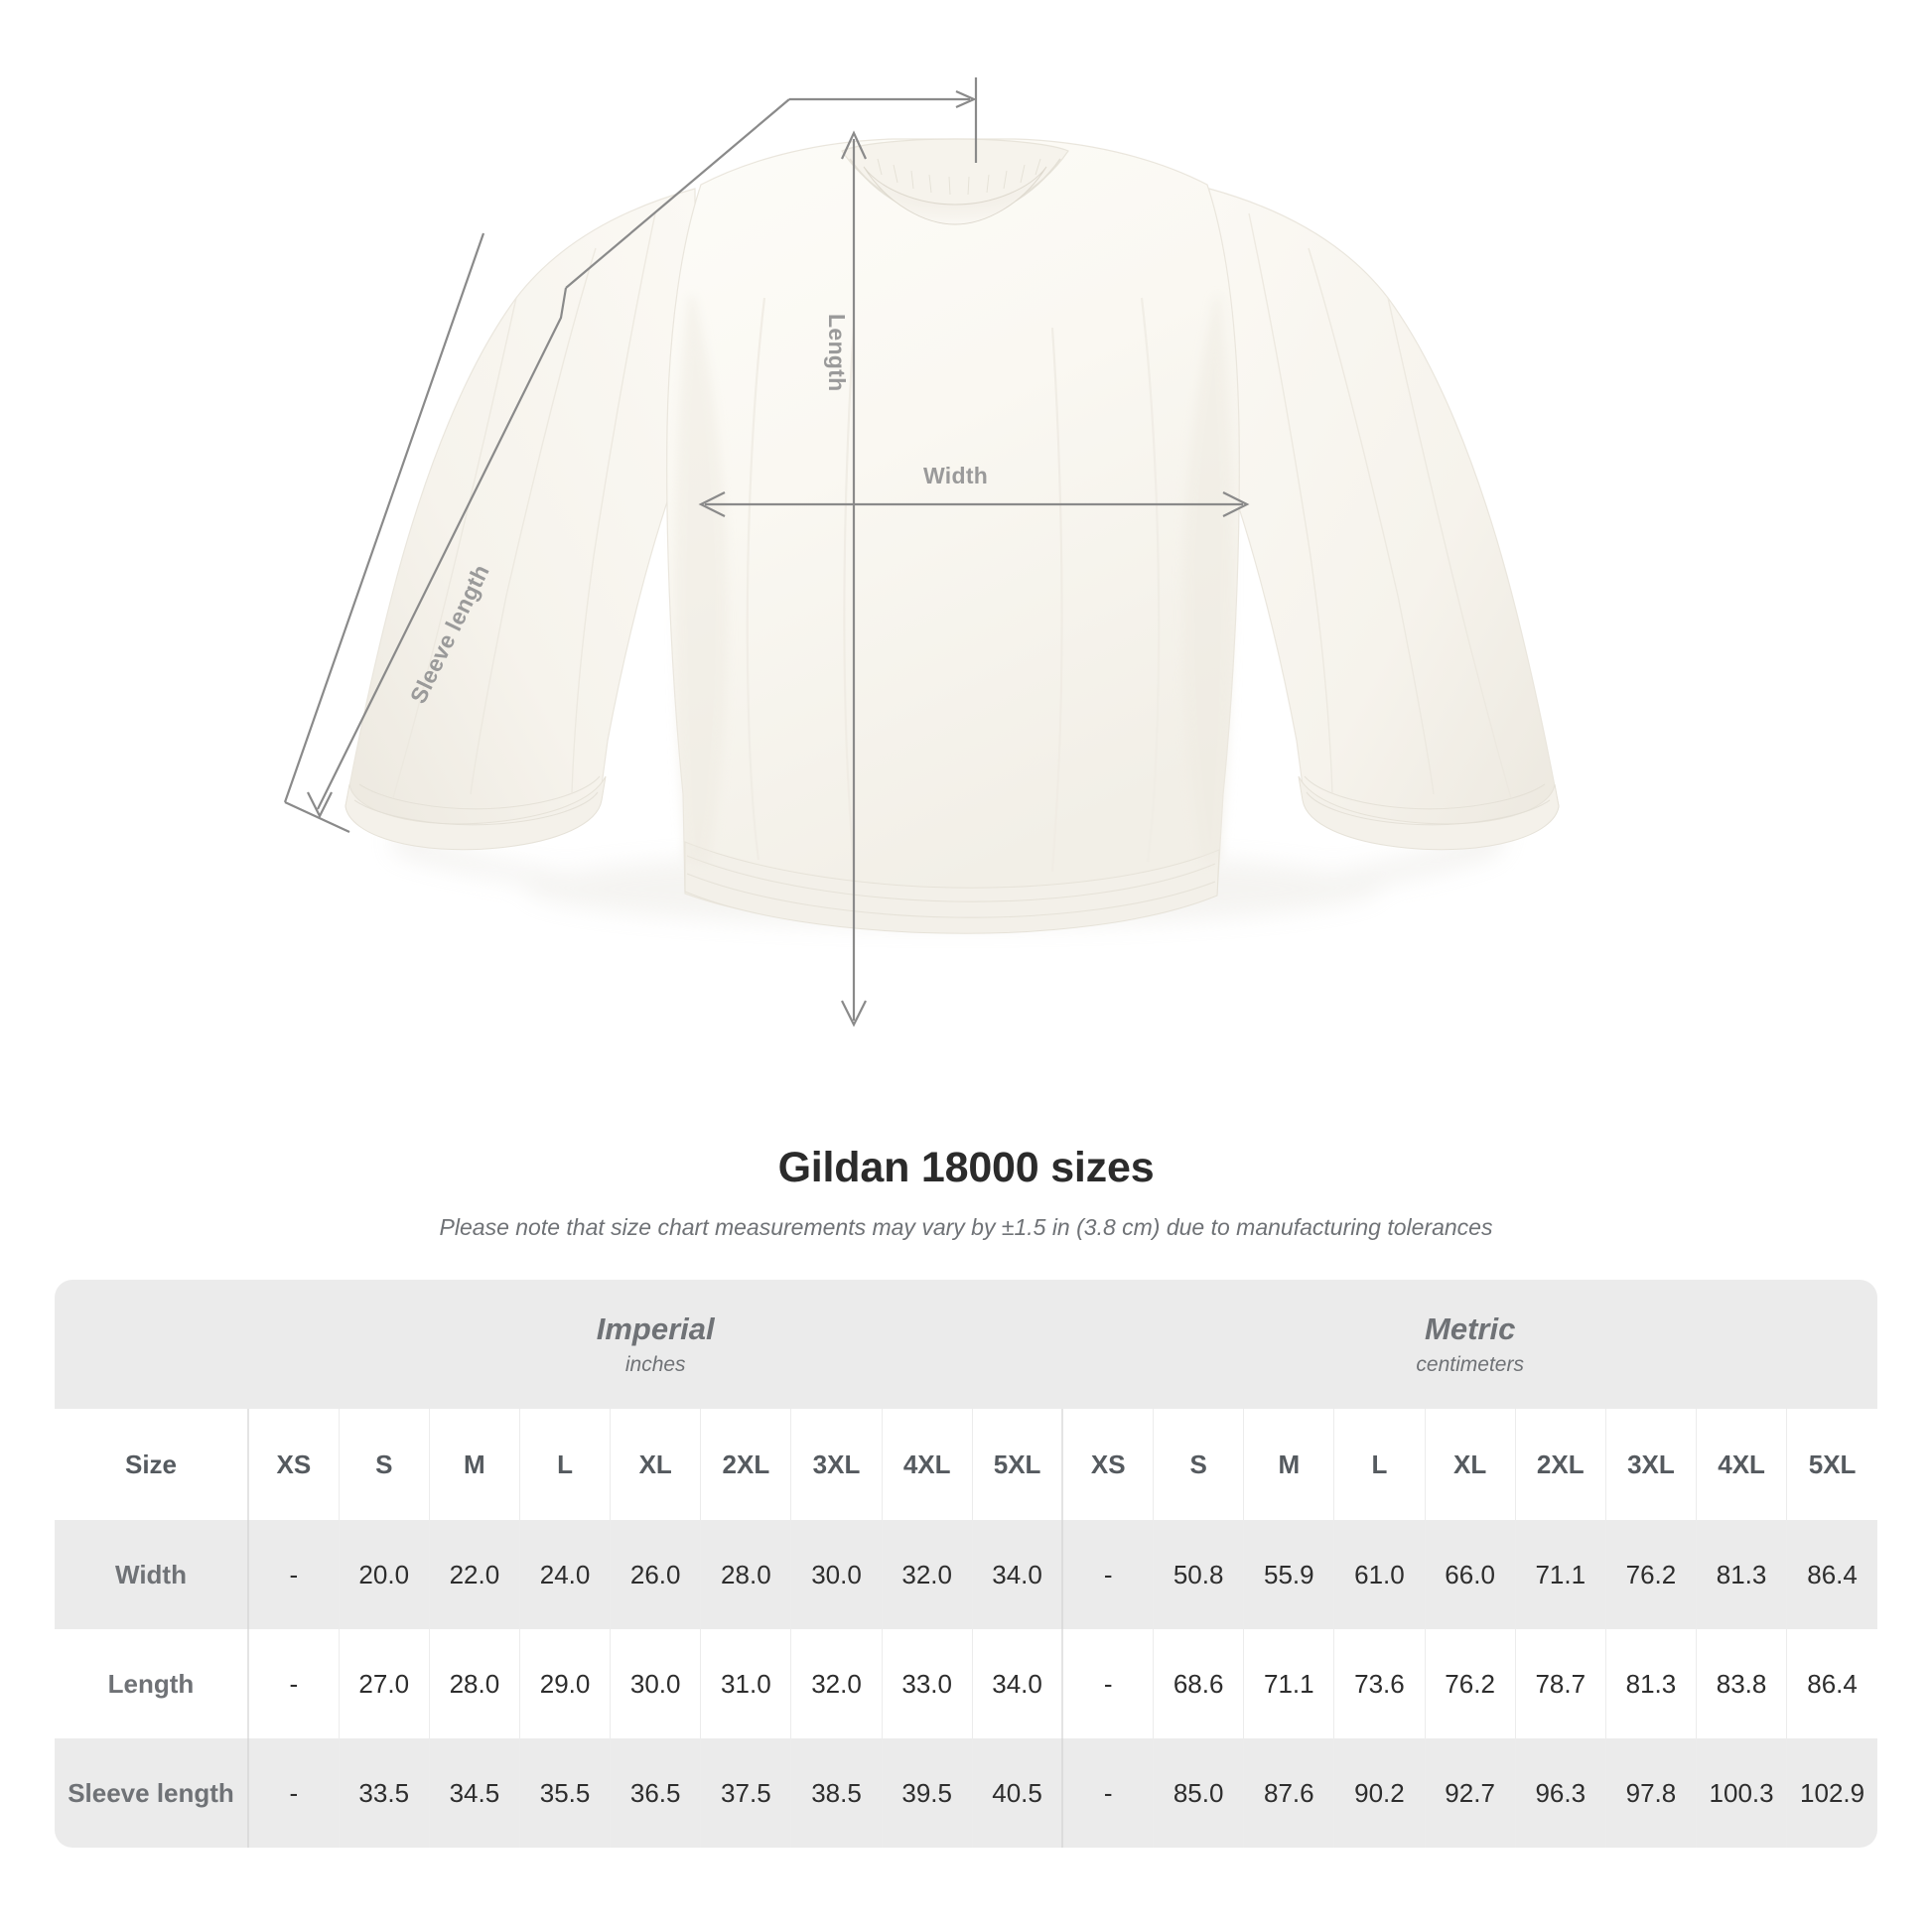 This screenshot has height=1932, width=1932. What do you see at coordinates (293, 1793) in the screenshot?
I see `cell-sleeve-imperial-xs: -` at bounding box center [293, 1793].